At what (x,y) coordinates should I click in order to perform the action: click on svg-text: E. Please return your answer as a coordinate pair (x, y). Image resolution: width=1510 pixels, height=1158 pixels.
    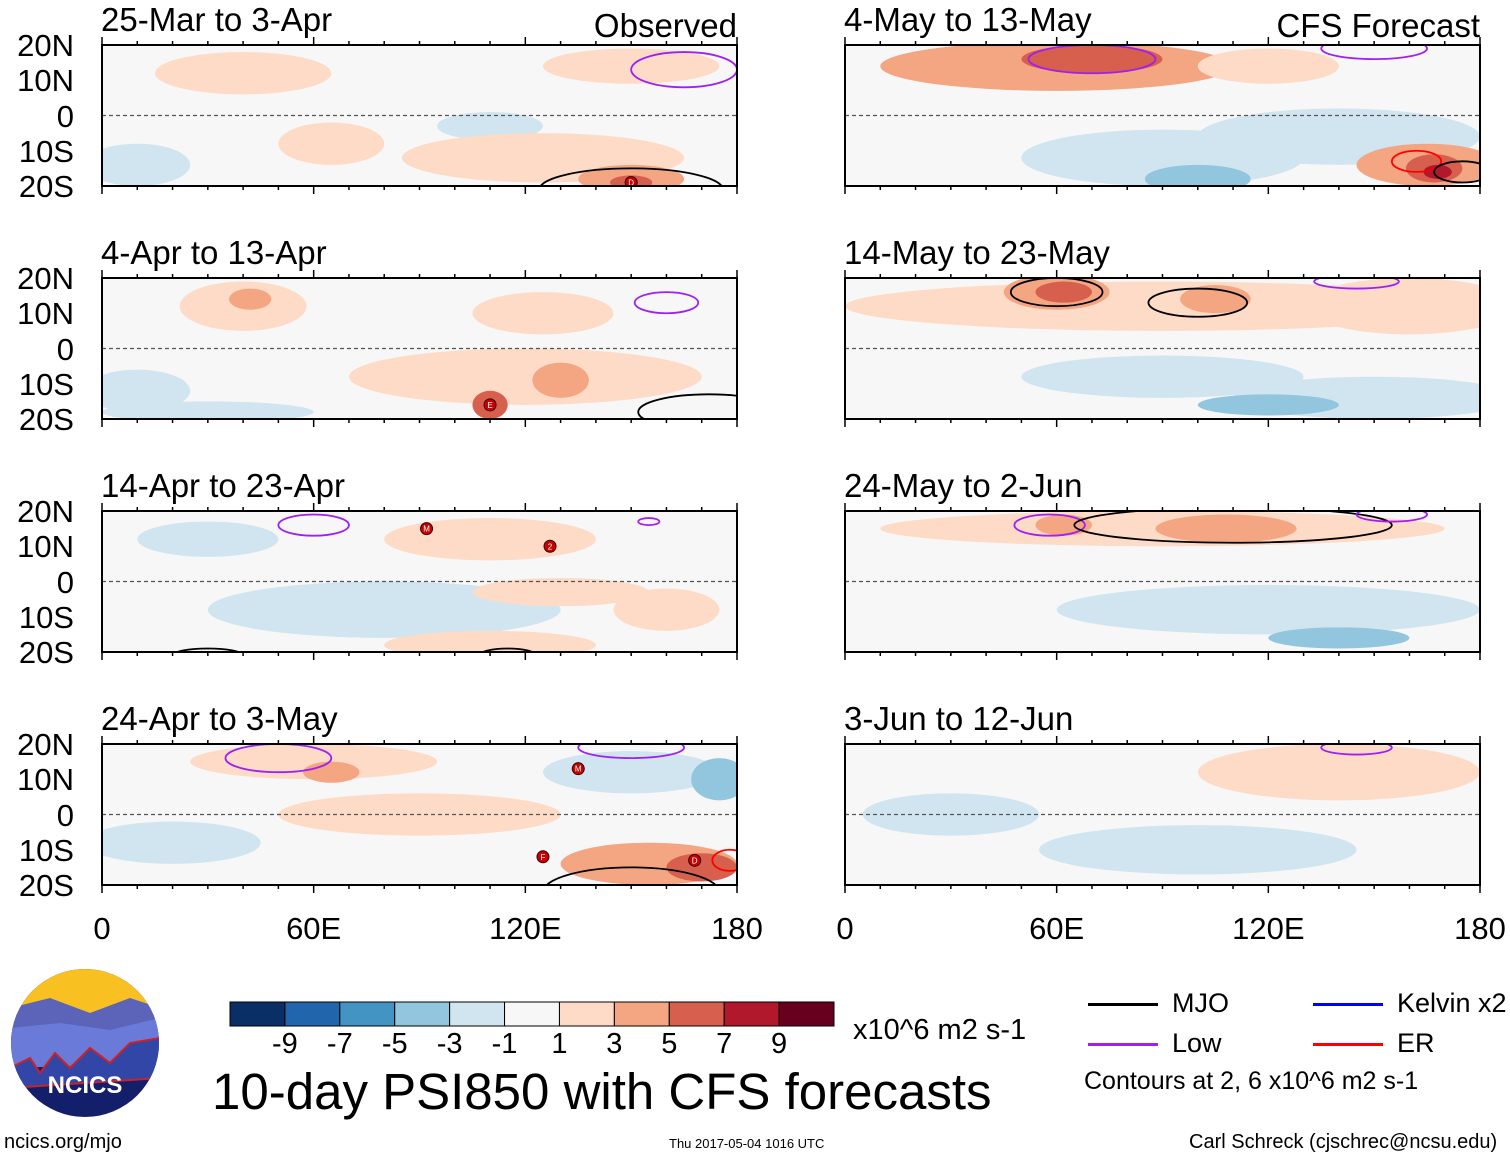
    Looking at the image, I should click on (489, 405).